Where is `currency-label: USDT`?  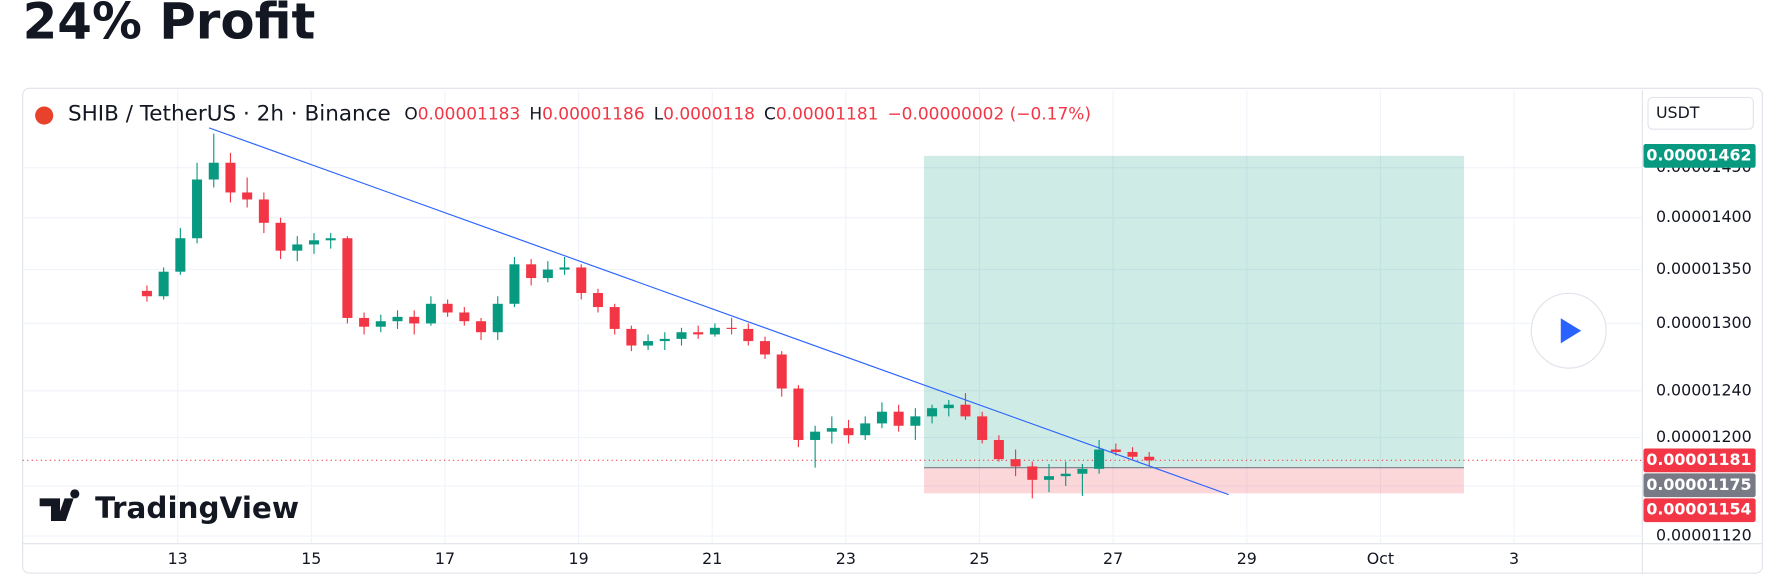 currency-label: USDT is located at coordinates (1678, 112).